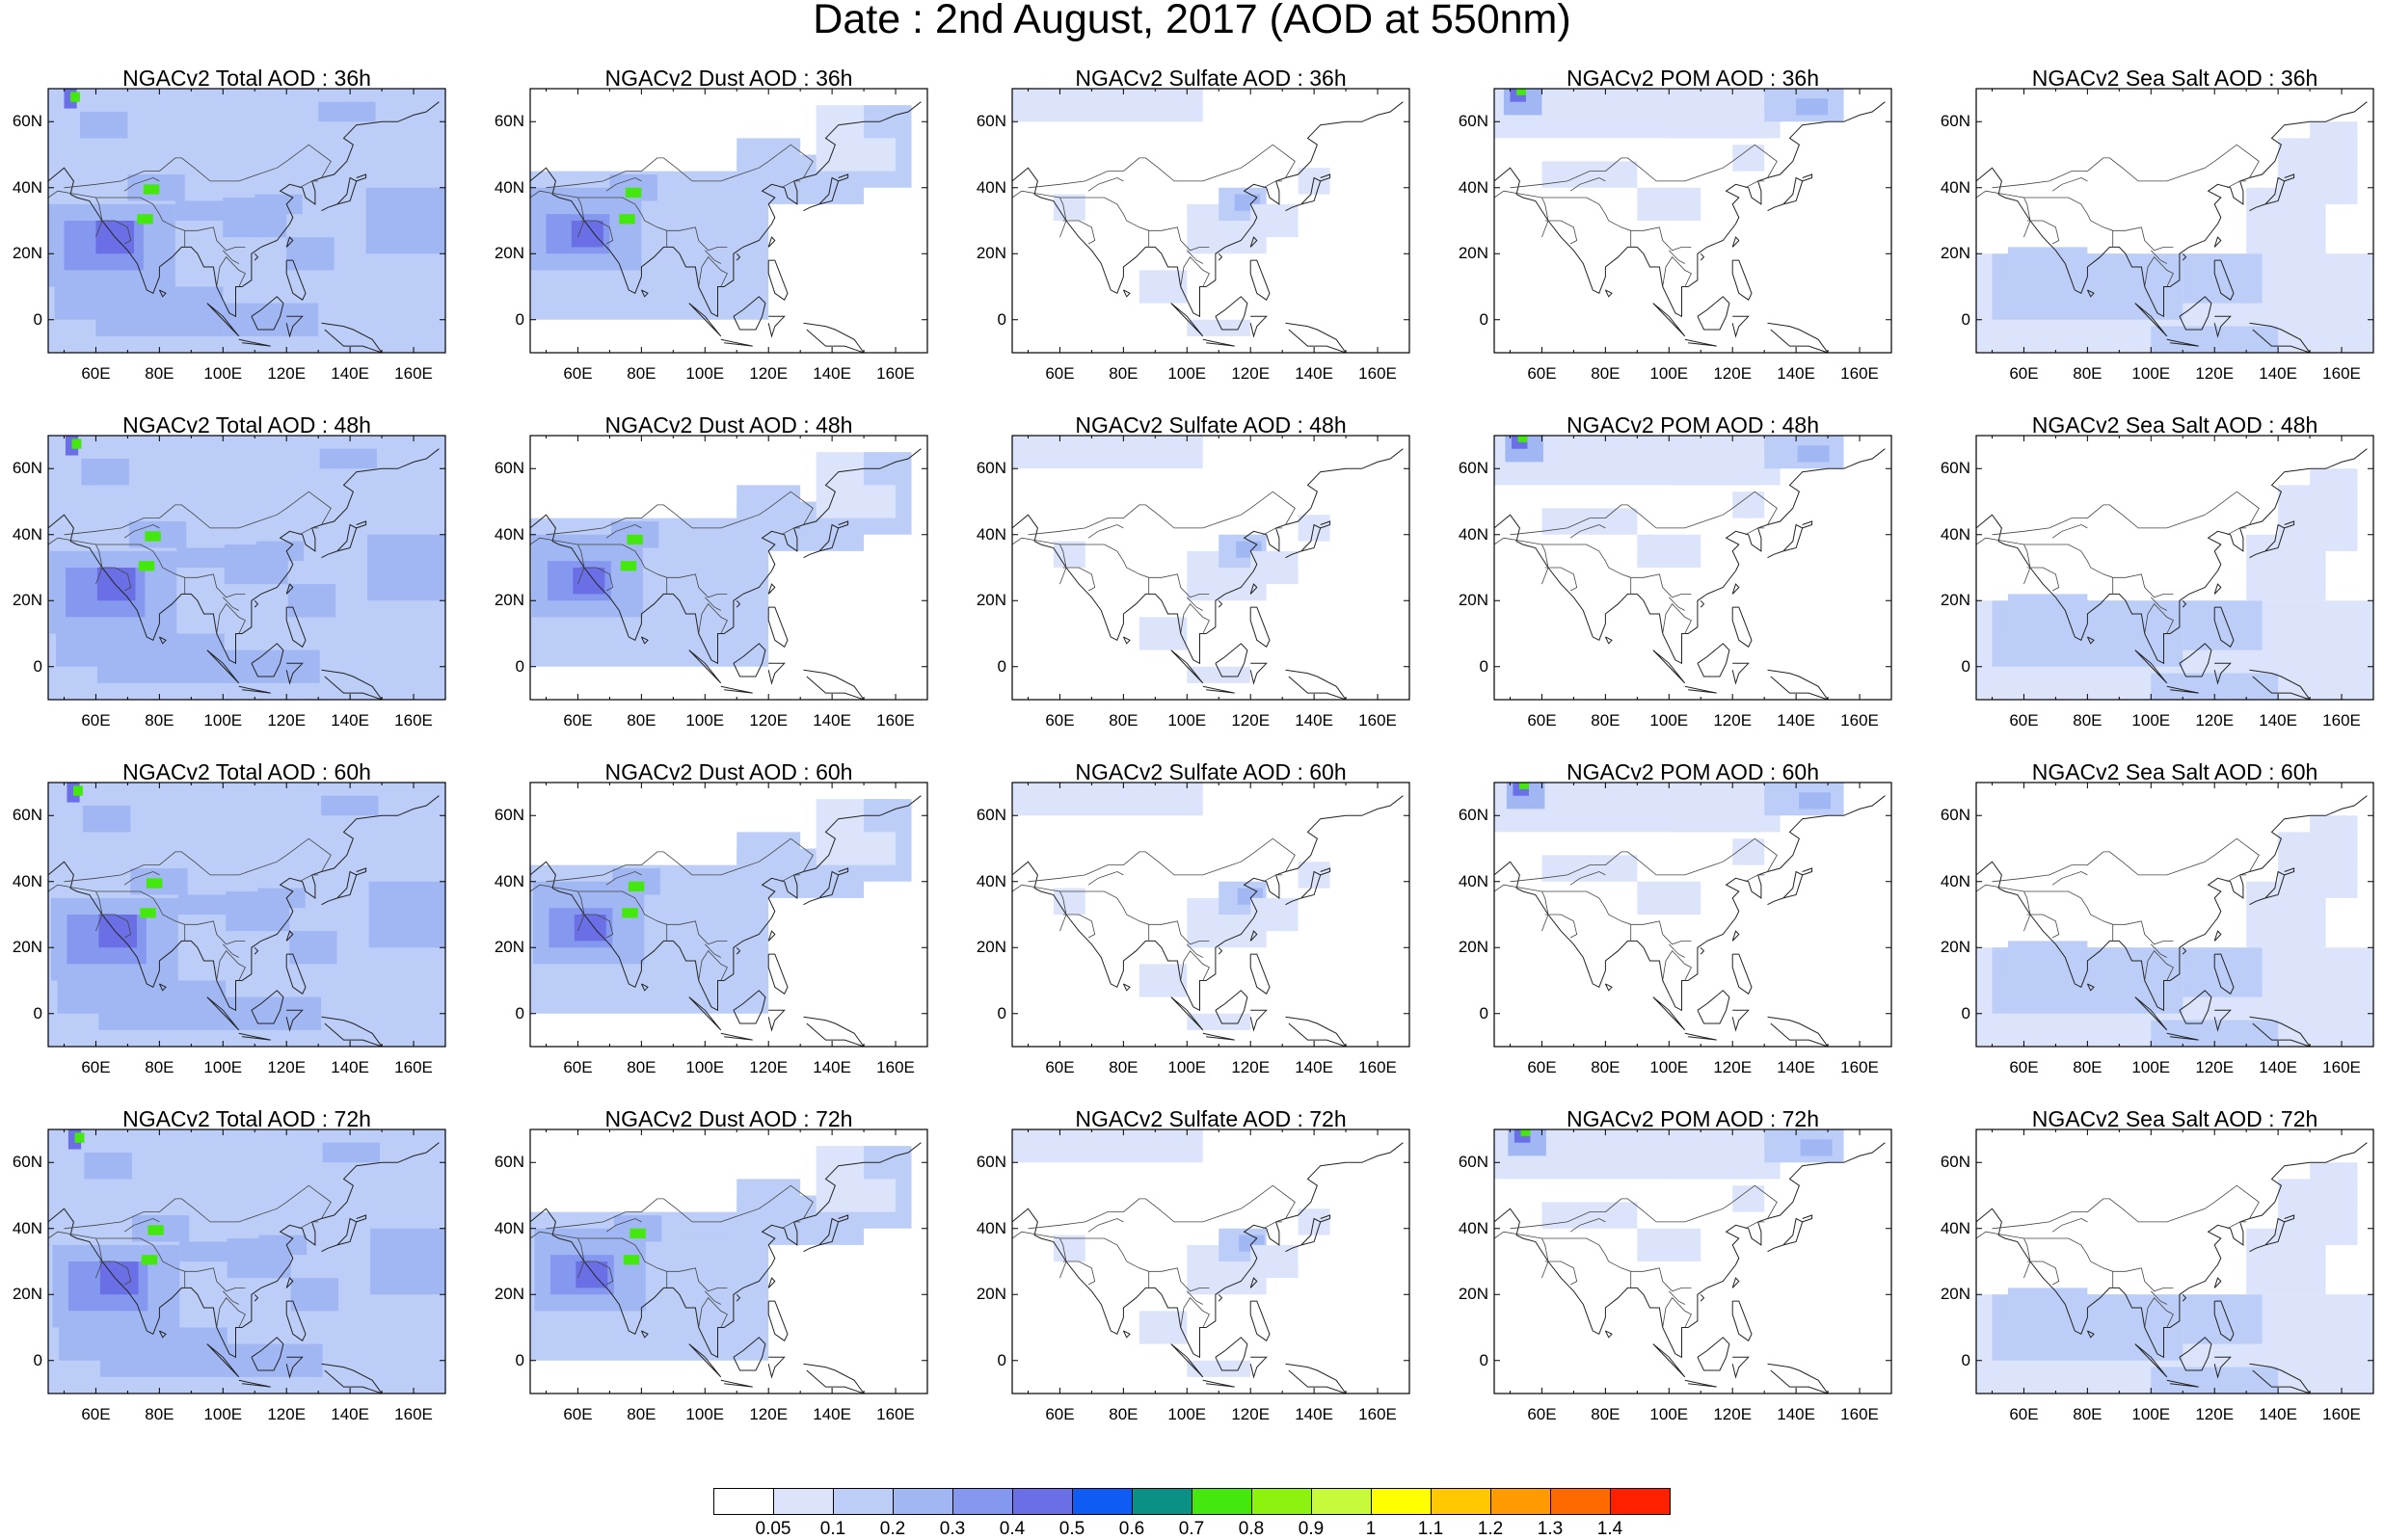  Describe the element at coordinates (2174, 771) in the screenshot. I see `panel-title: NGACv2 Sea Salt AOD : 60h` at that location.